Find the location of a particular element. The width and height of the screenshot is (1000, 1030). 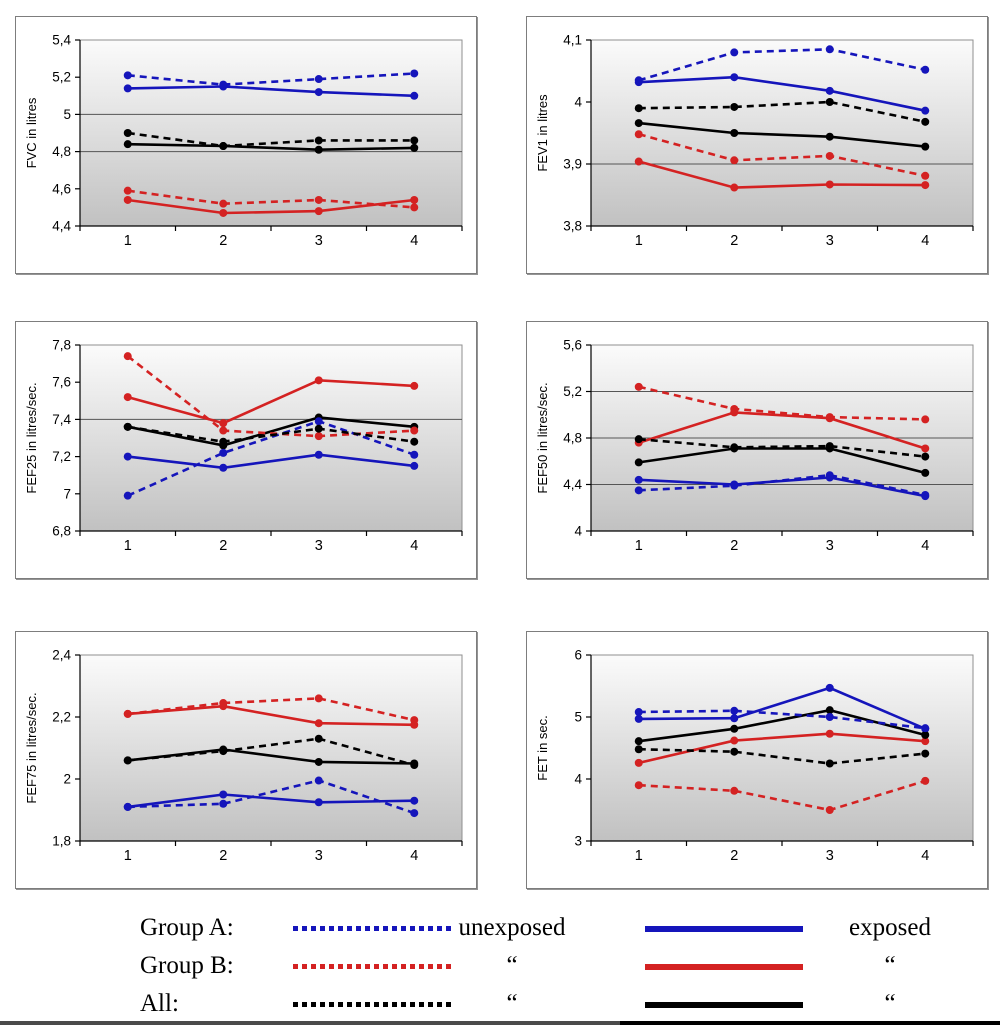

svg-text: 4,6 is located at coordinates (61, 188).